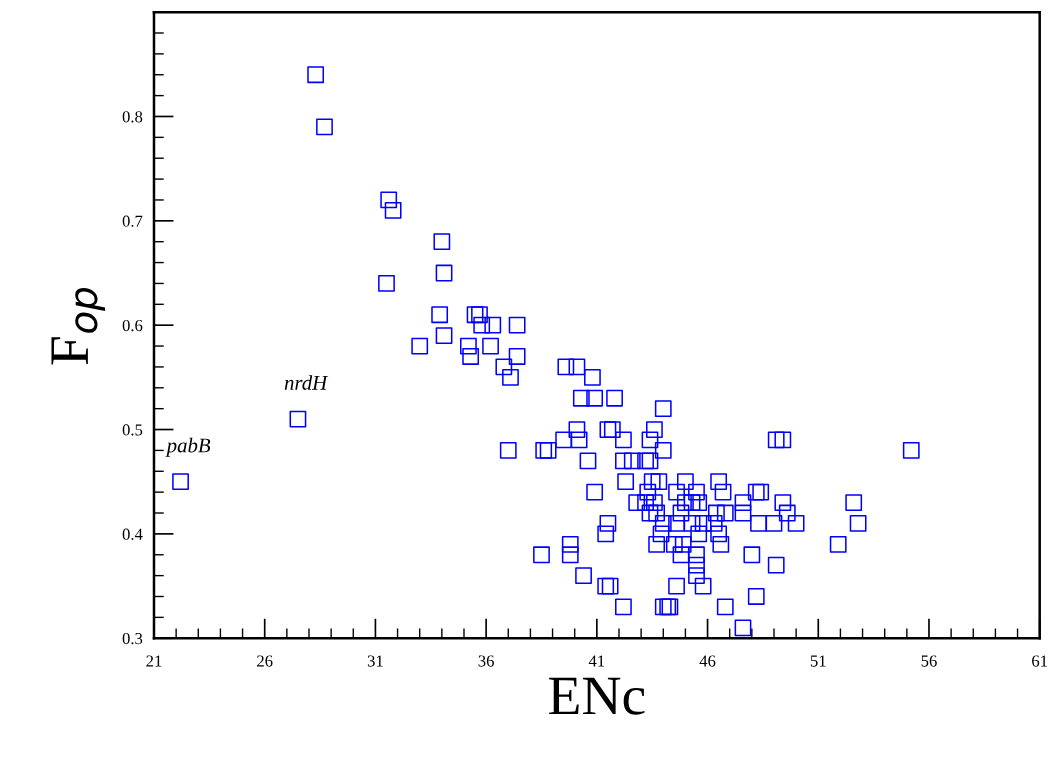 The image size is (1062, 758). Describe the element at coordinates (486, 661) in the screenshot. I see `x-tick-label: 36` at that location.